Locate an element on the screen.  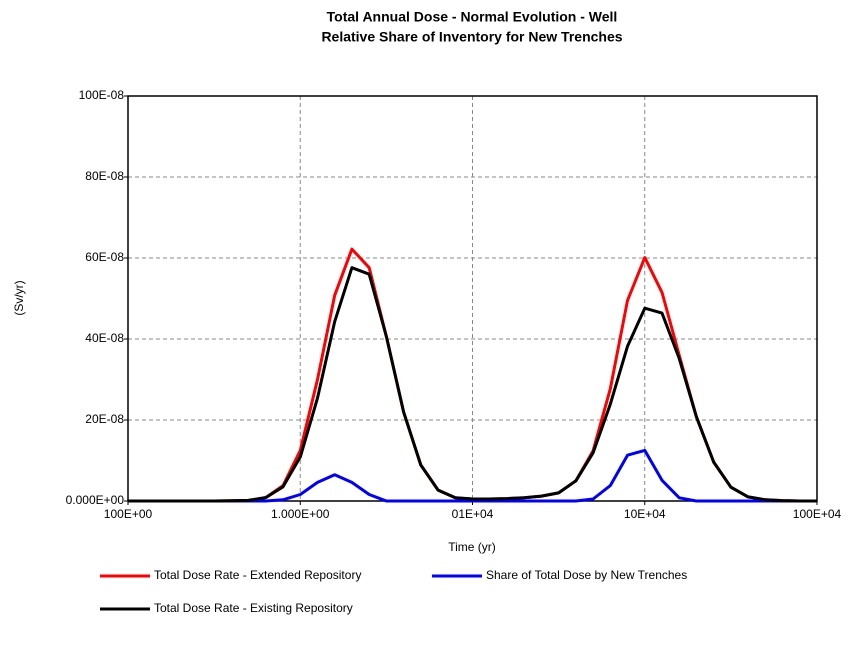
legend-label: Total Dose Rate - Existing Repository is located at coordinates (253, 608).